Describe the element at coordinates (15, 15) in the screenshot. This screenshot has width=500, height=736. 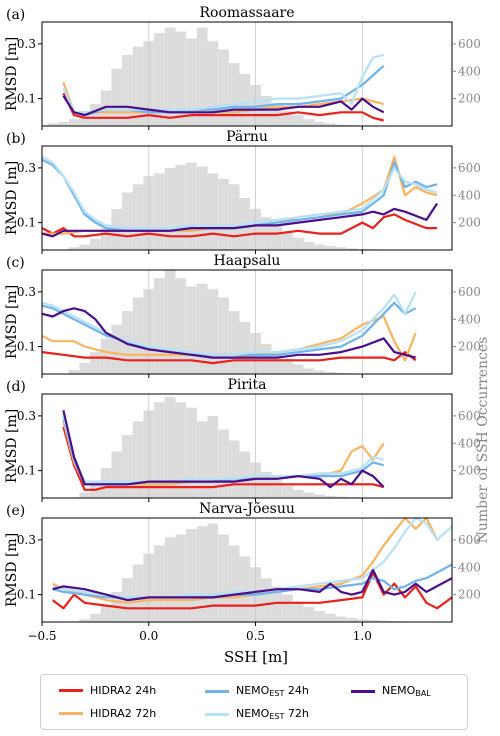
I see `panel-letter: (a)` at that location.